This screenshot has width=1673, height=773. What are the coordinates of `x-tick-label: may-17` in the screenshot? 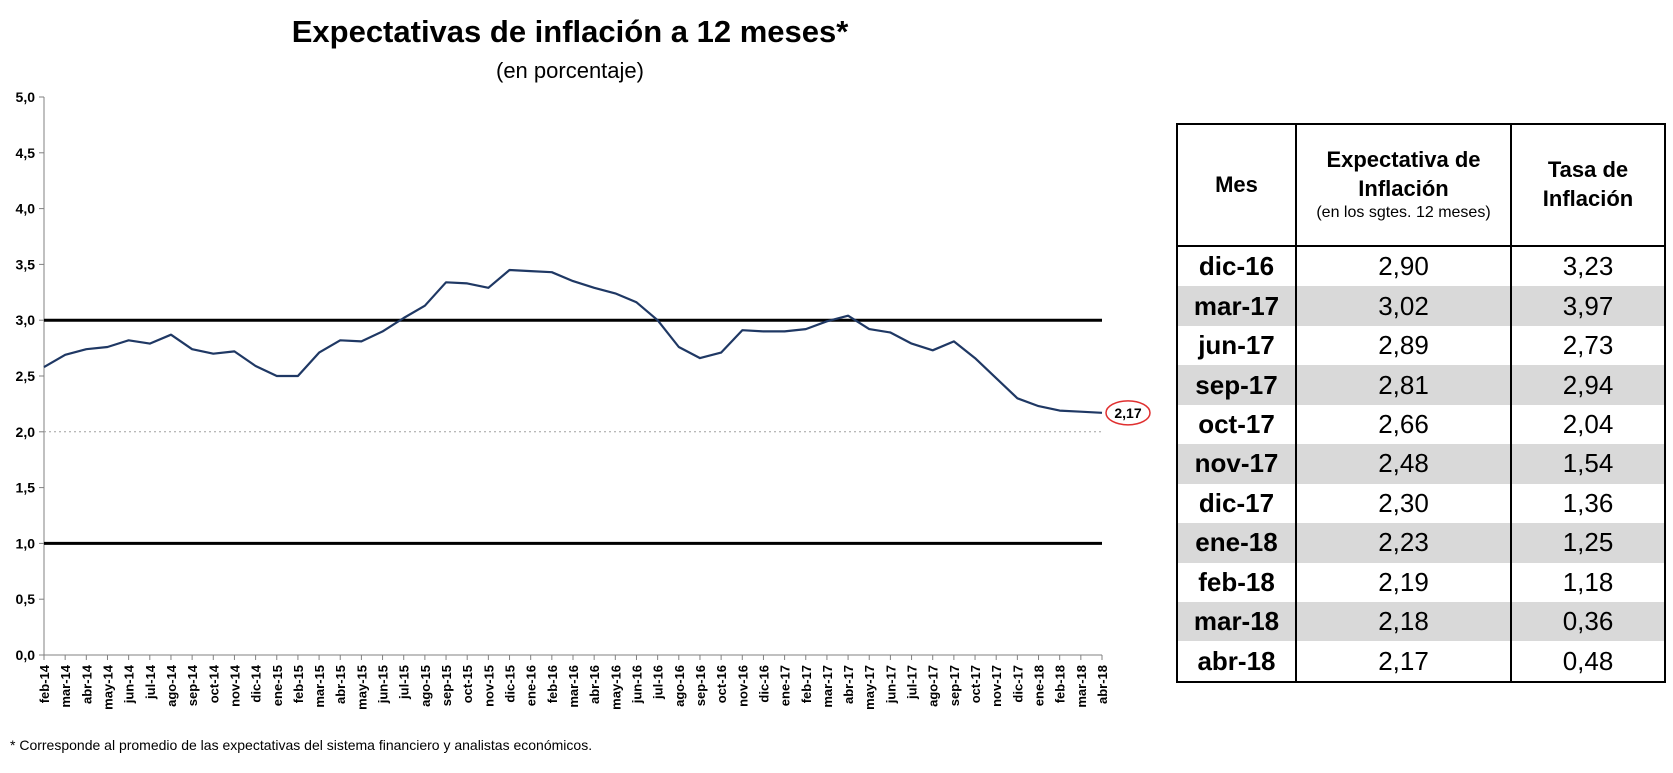 It's located at (869, 687).